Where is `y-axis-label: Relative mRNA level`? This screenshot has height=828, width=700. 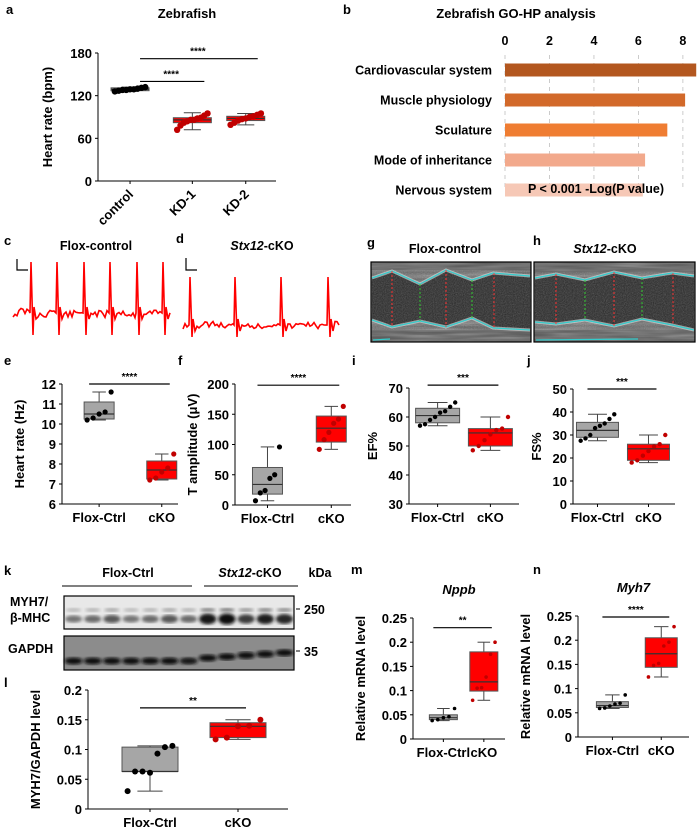
y-axis-label: Relative mRNA level is located at coordinates (525, 676).